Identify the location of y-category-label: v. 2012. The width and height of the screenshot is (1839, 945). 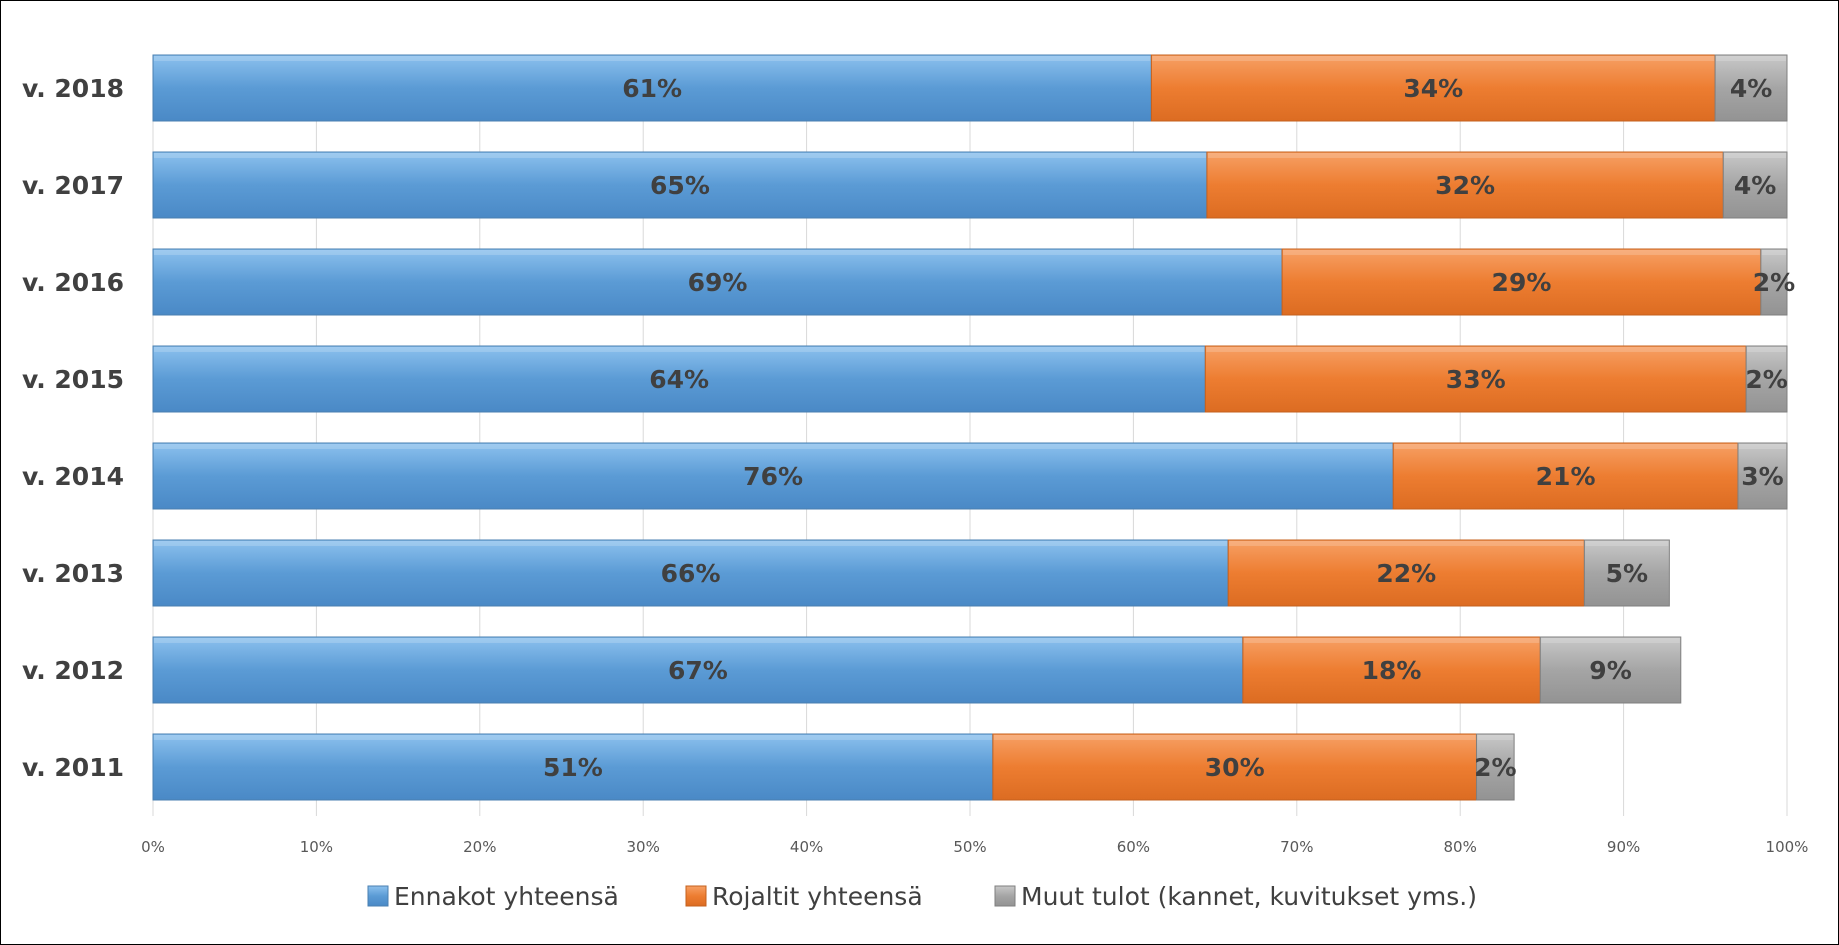
(73, 670).